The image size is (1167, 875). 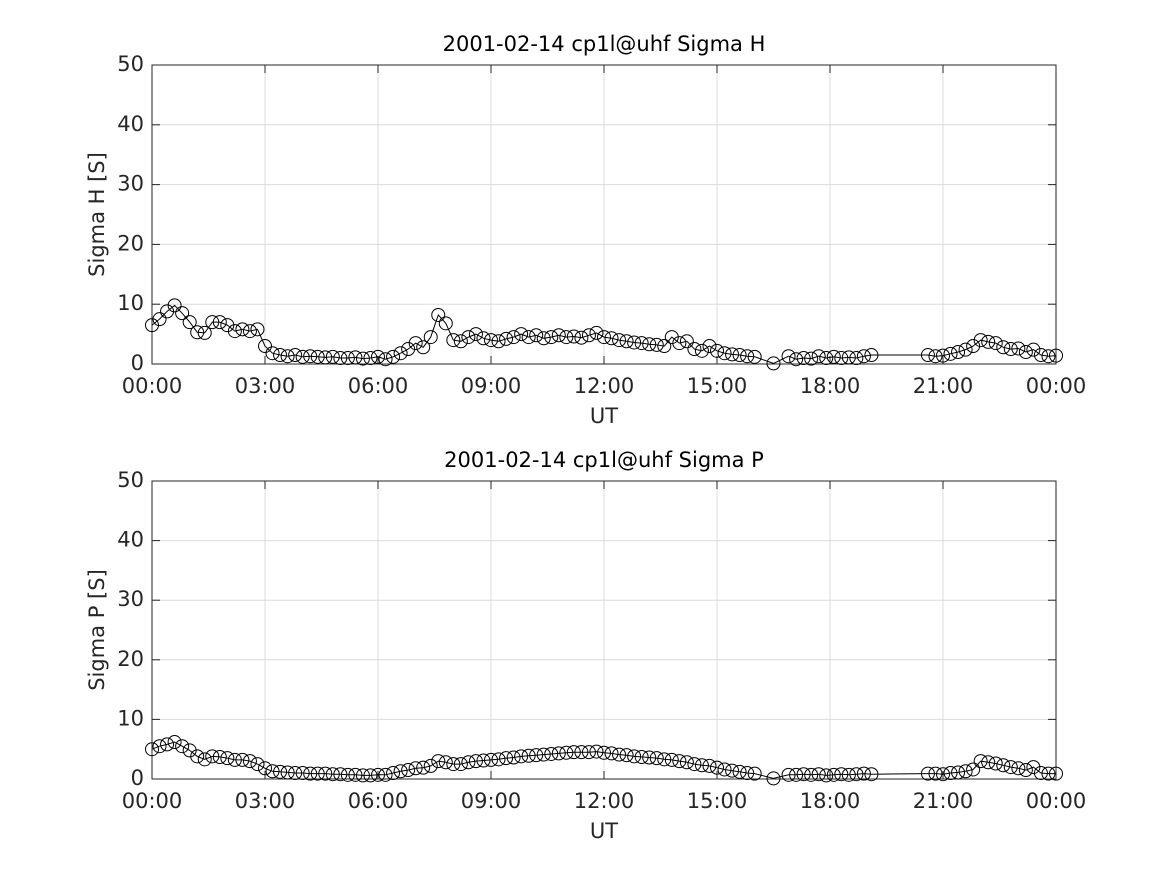 I want to click on y-tick-label: 40, so click(x=130, y=124).